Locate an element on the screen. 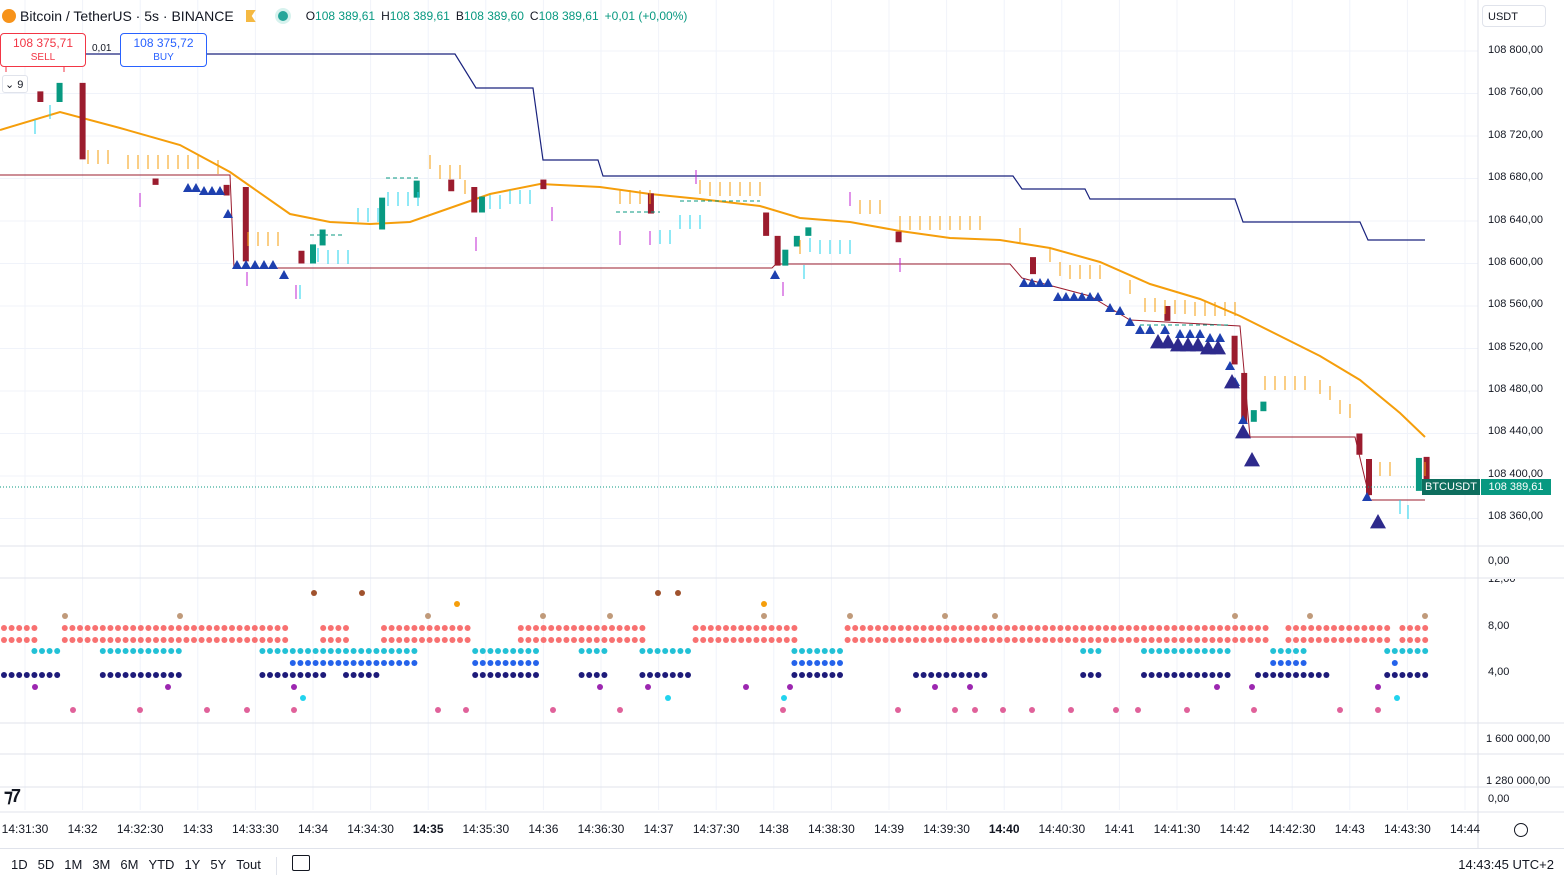 The width and height of the screenshot is (1564, 885). range-button-1d: 1D is located at coordinates (19, 864).